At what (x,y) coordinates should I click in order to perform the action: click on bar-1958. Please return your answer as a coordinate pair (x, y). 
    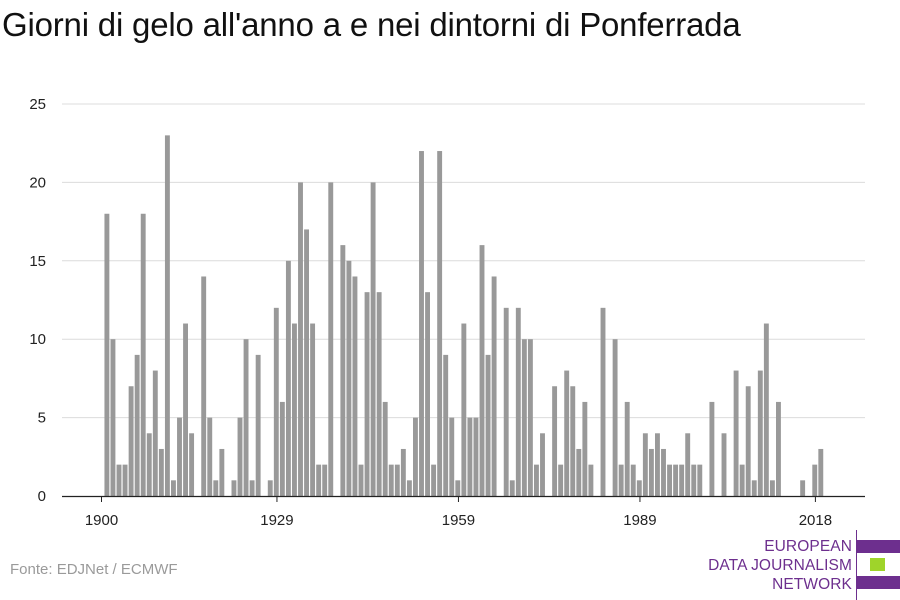
    Looking at the image, I should click on (452, 456).